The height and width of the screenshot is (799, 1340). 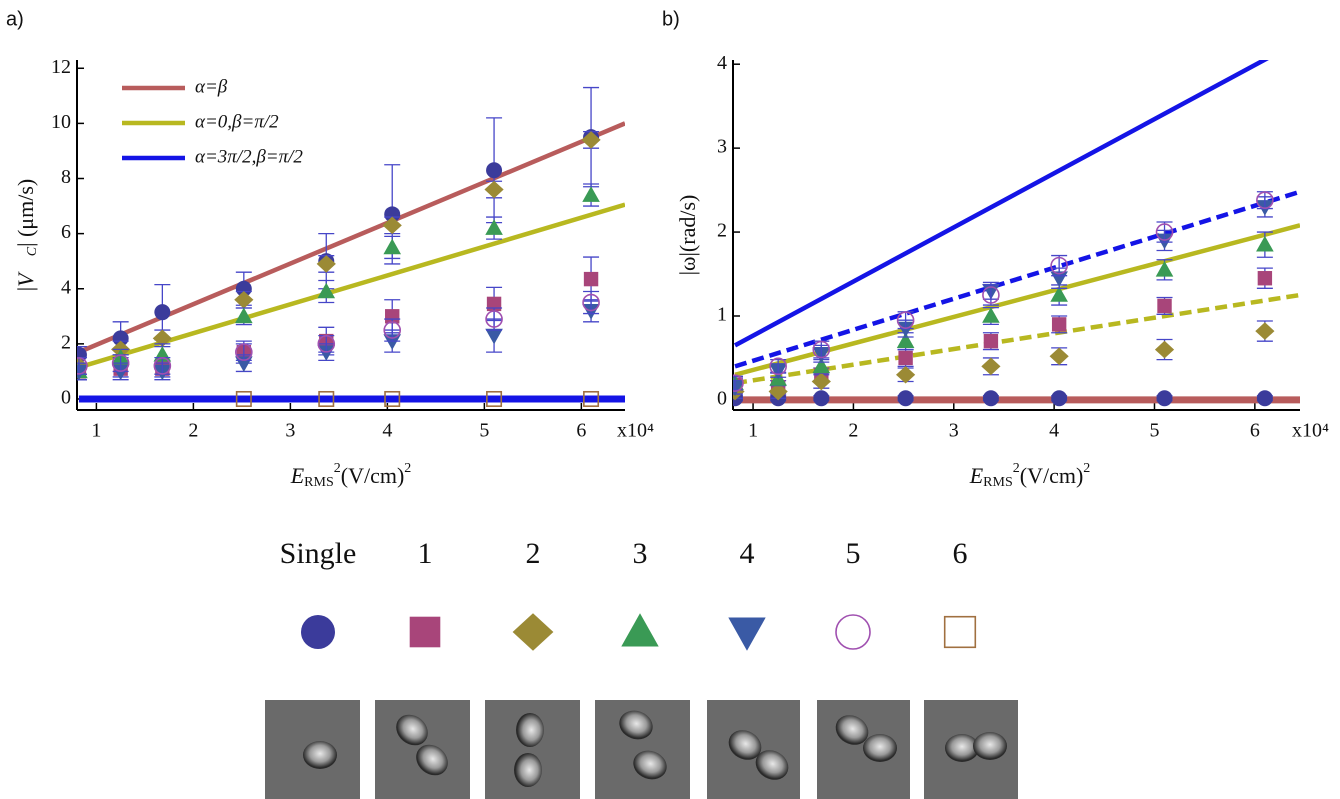 I want to click on x-tick-label: 1, so click(x=753, y=431).